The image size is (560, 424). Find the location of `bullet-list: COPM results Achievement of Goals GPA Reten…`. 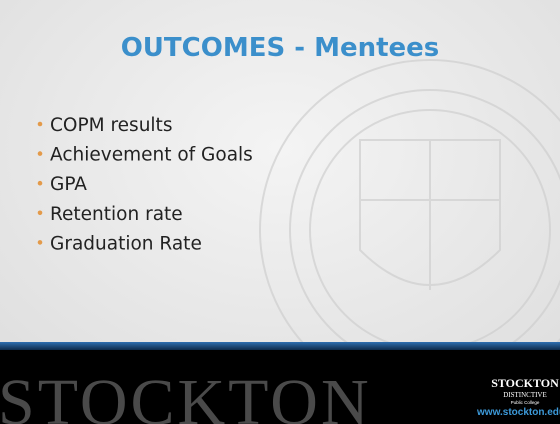

bullet-list: COPM results Achievement of Goals GPA Reten… is located at coordinates (145, 184).